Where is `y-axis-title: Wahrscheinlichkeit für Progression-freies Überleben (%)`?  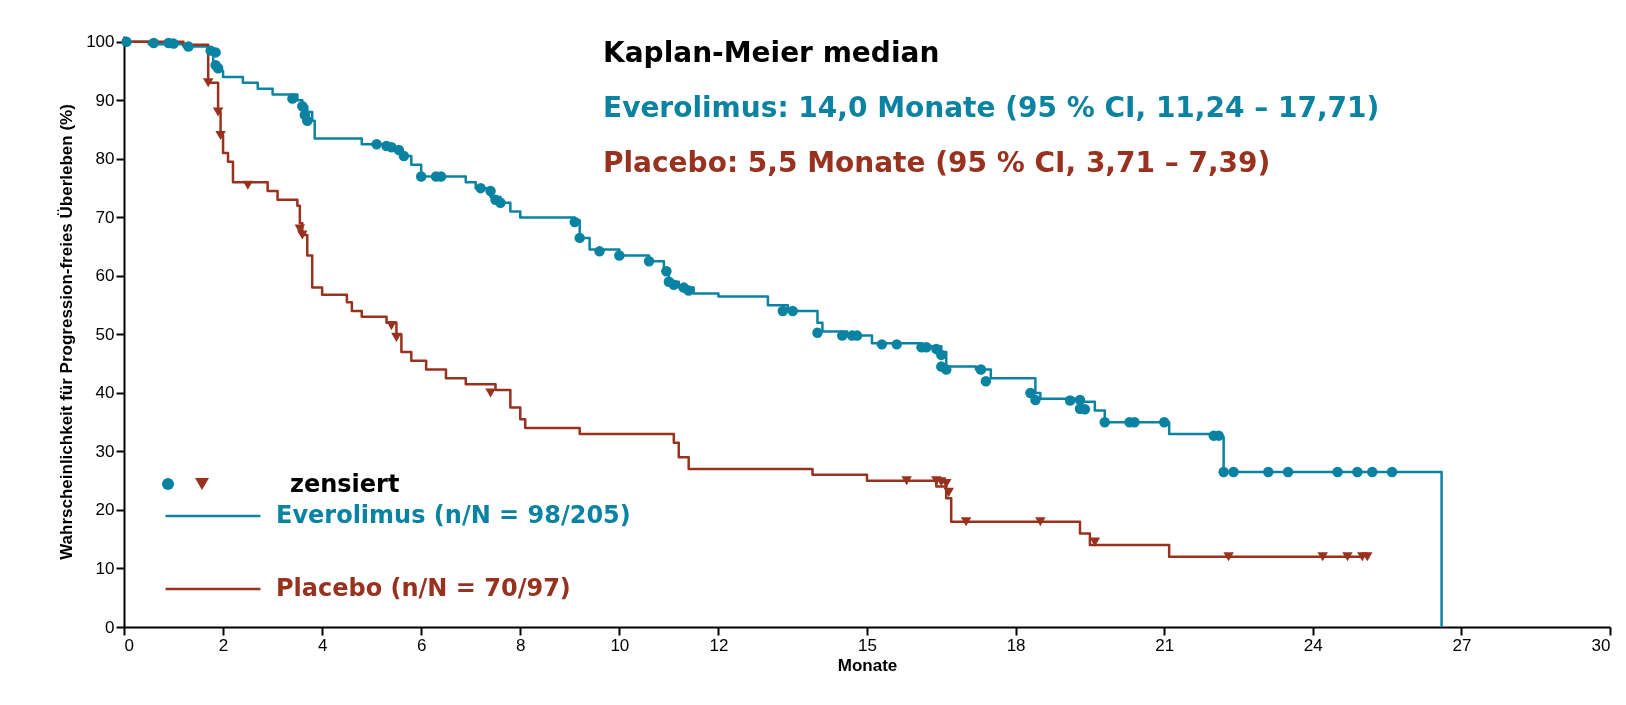 y-axis-title: Wahrscheinlichkeit für Progression-freies Überleben (%) is located at coordinates (67, 332).